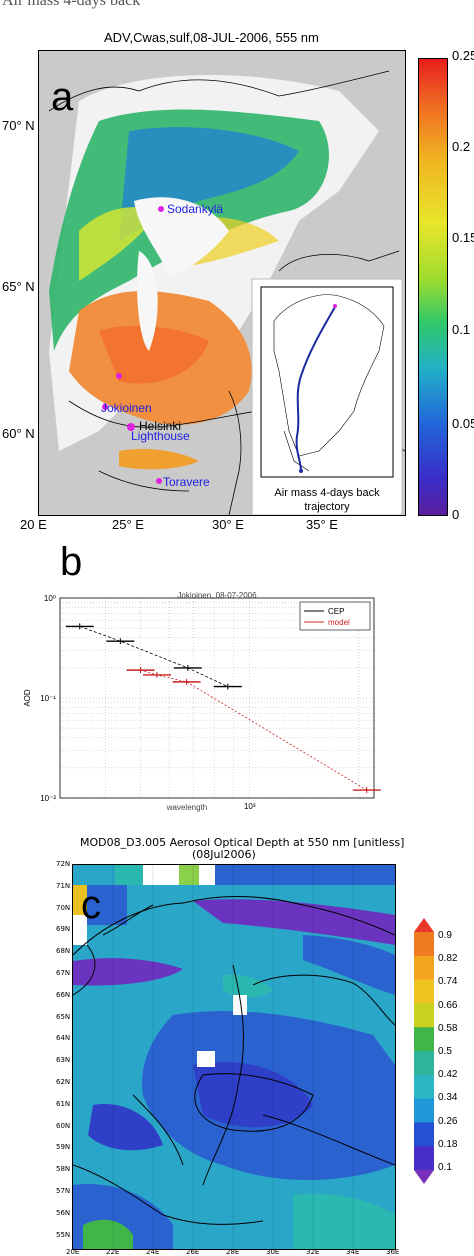  Describe the element at coordinates (63, 1191) in the screenshot. I see `panel-c-lat-tick: 57N` at that location.